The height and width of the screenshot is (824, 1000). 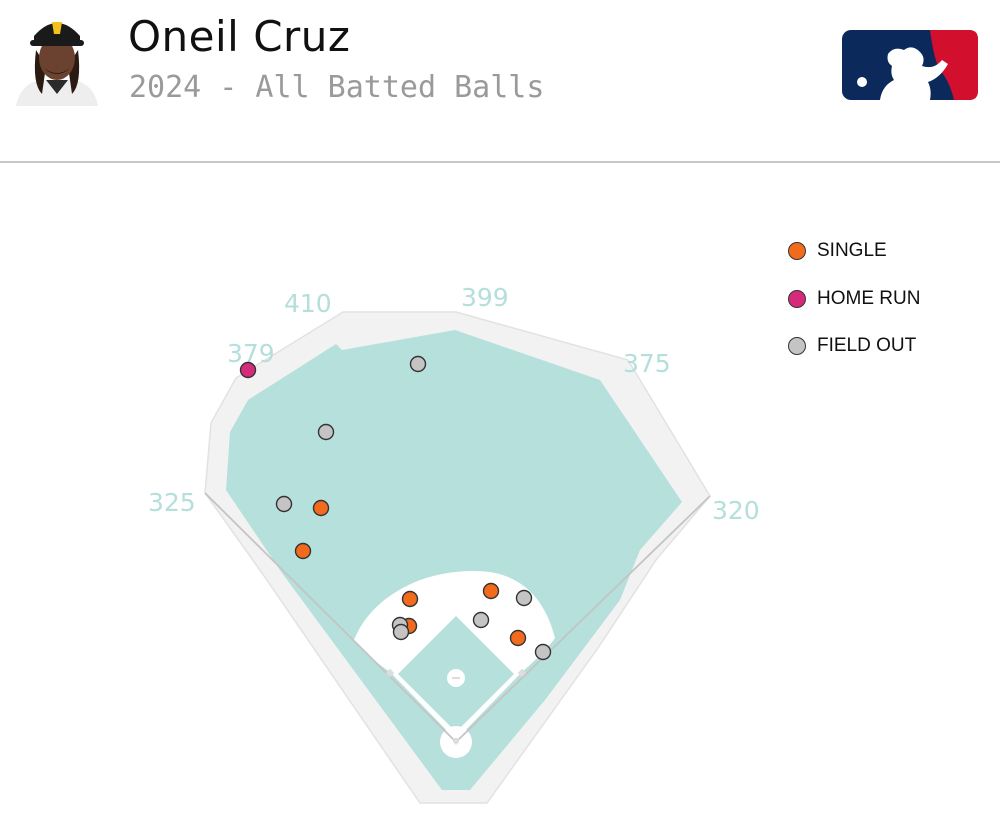 I want to click on right-foul-line, so click(x=583, y=619).